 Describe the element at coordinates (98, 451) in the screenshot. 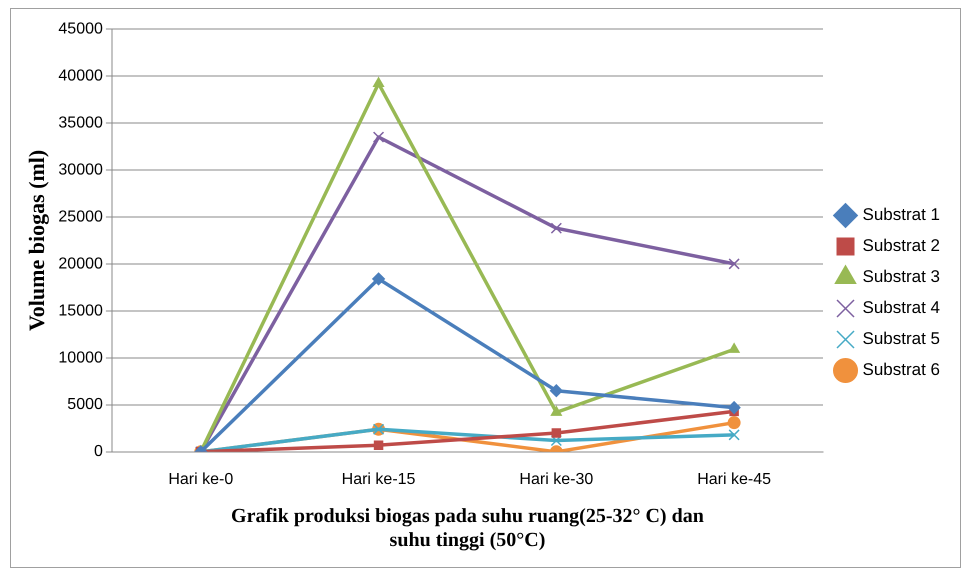

I see `y-tick-label: 0` at that location.